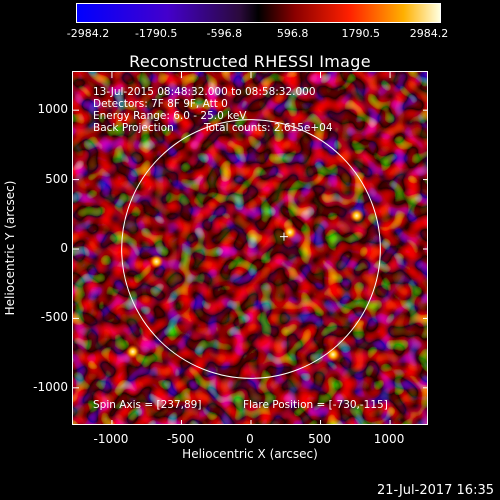 The height and width of the screenshot is (500, 500). I want to click on y-tick-label: 500, so click(56, 178).